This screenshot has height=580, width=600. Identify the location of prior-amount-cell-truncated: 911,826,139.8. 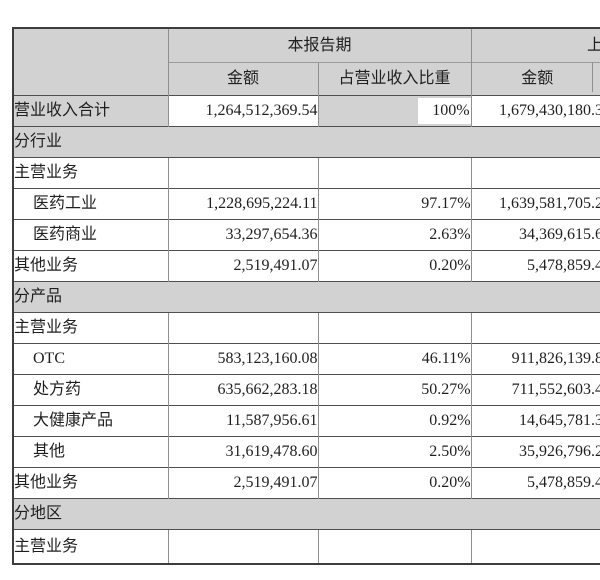
(535, 359).